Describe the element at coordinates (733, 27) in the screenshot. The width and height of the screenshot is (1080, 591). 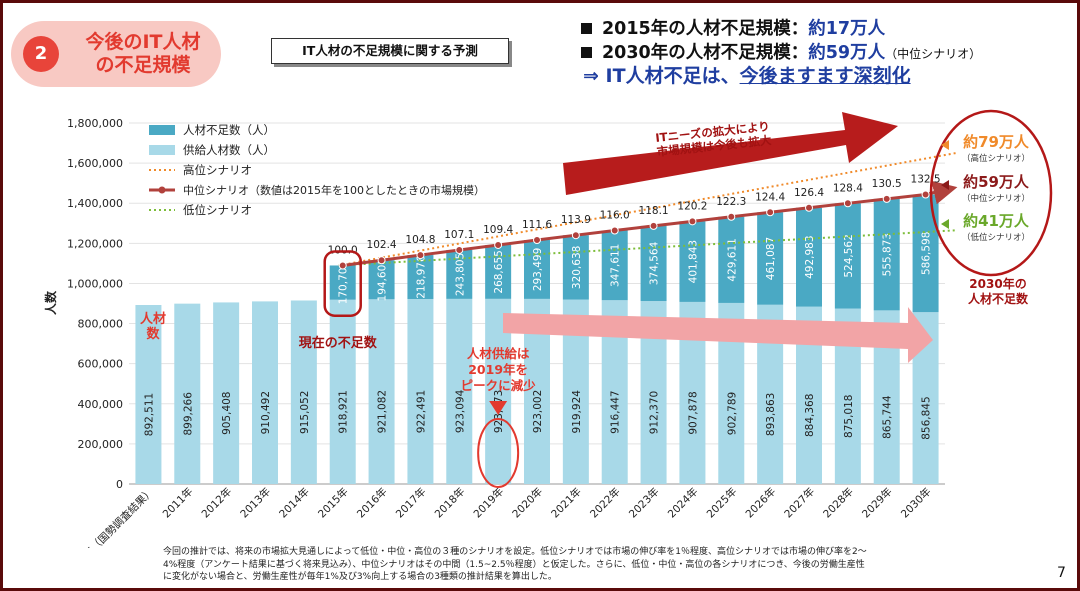
I see `headline-2015: 2015年の人材不足規模：約17万人` at that location.